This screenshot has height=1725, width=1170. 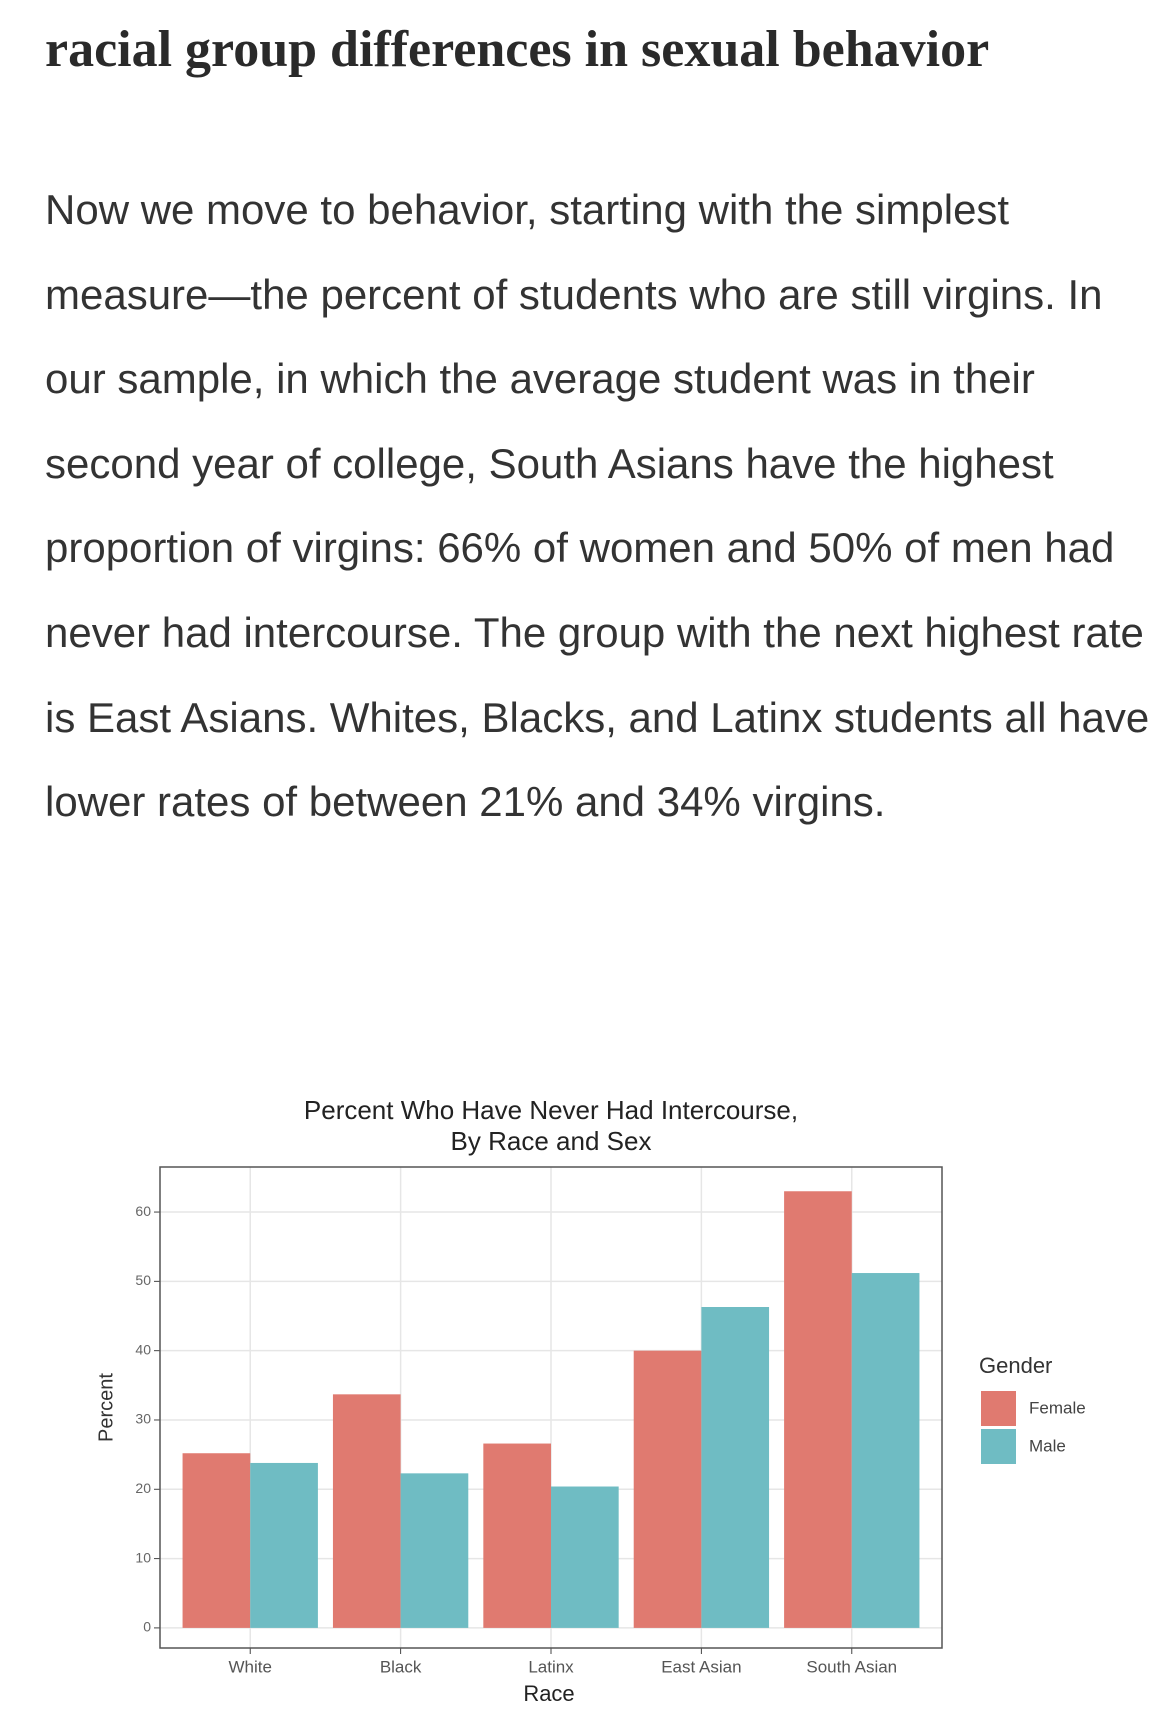 I want to click on y-tick-label: 60, so click(x=143, y=1211).